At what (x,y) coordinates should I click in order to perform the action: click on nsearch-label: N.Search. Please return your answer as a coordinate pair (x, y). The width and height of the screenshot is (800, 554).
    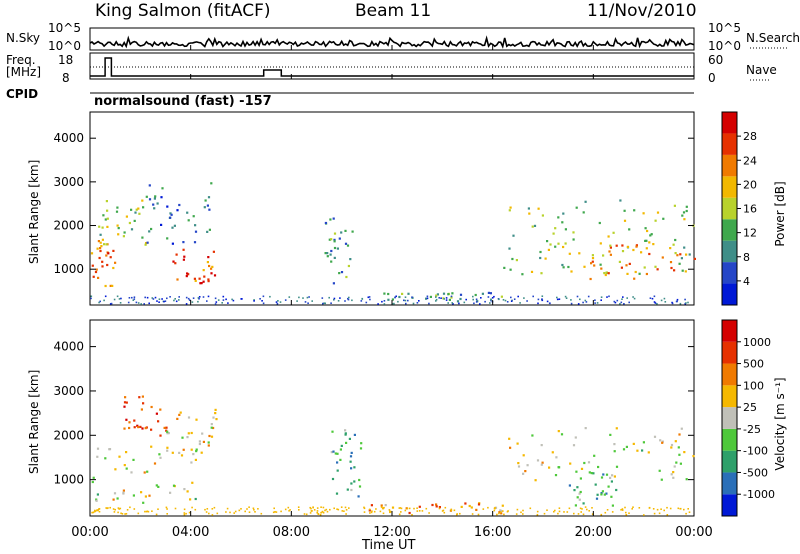
    Looking at the image, I should click on (773, 38).